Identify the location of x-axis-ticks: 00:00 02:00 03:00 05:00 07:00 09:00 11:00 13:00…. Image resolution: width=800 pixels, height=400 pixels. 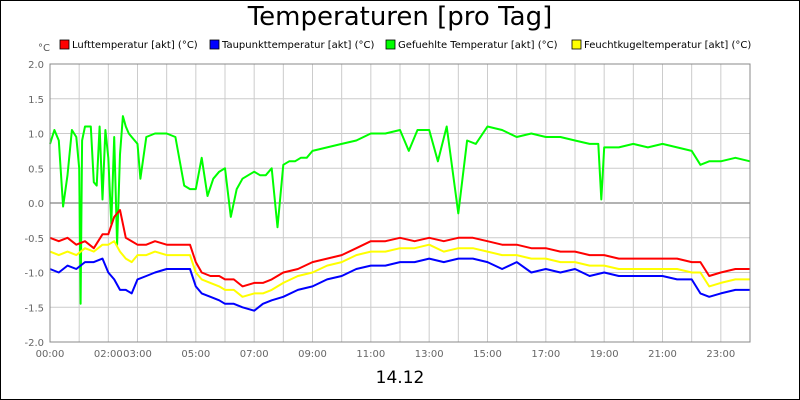
(386, 354).